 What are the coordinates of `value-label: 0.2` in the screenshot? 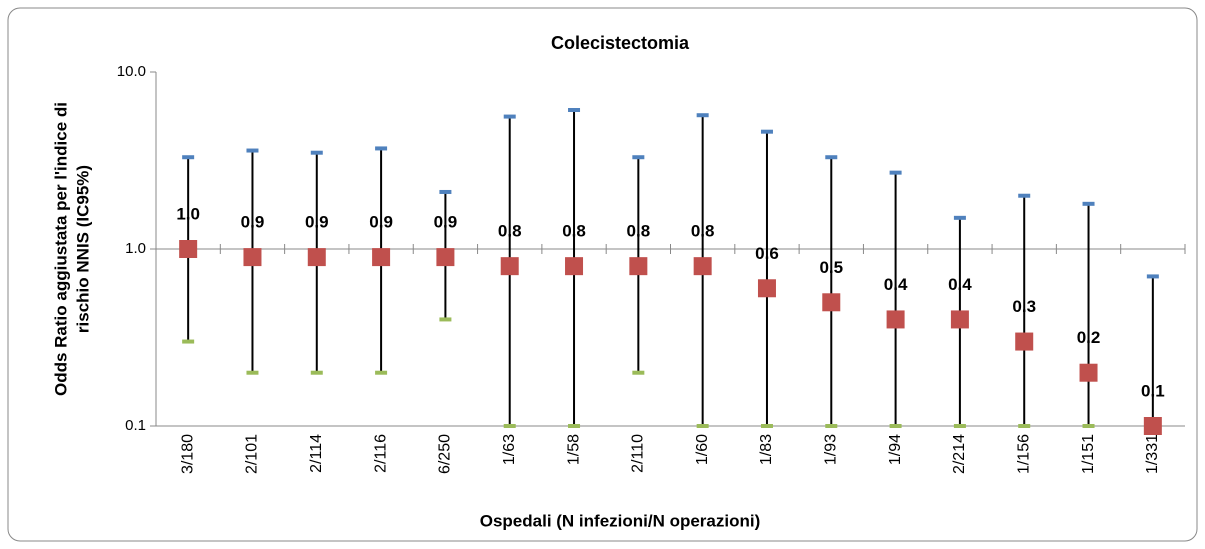 It's located at (1089, 337).